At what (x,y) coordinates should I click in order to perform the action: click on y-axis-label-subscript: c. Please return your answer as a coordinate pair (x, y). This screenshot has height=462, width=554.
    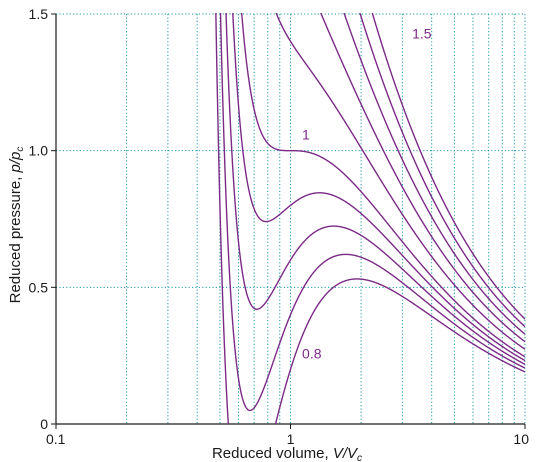
    Looking at the image, I should click on (20, 149).